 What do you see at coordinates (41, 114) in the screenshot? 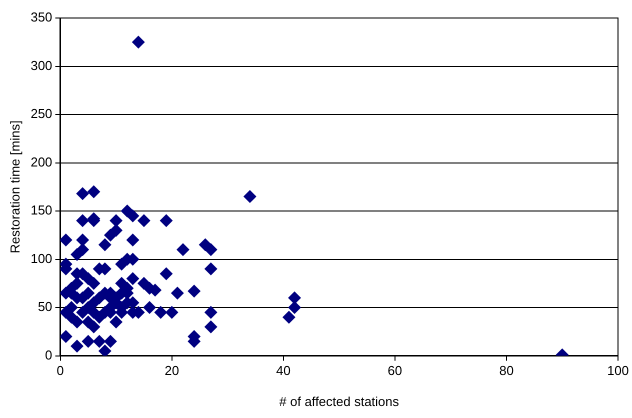
I see `y-tick-label: 250` at bounding box center [41, 114].